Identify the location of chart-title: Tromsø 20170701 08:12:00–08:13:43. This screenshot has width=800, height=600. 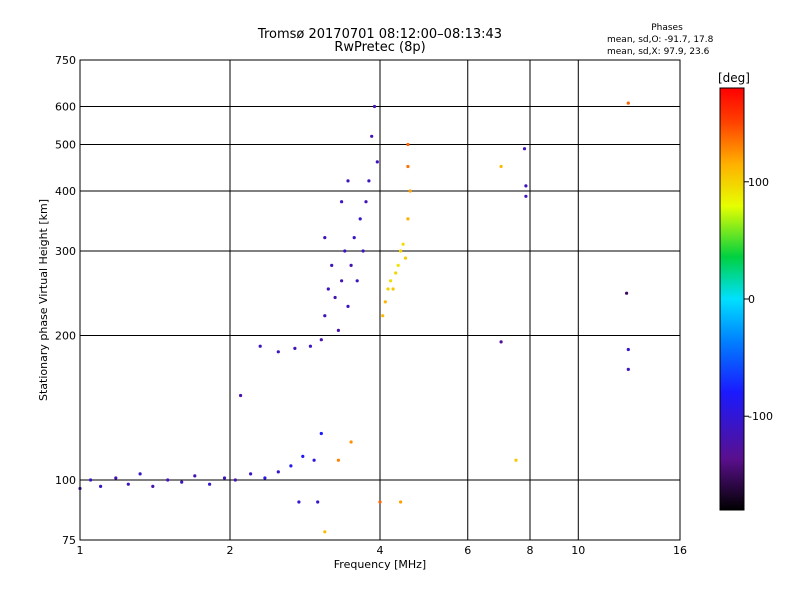
(380, 34).